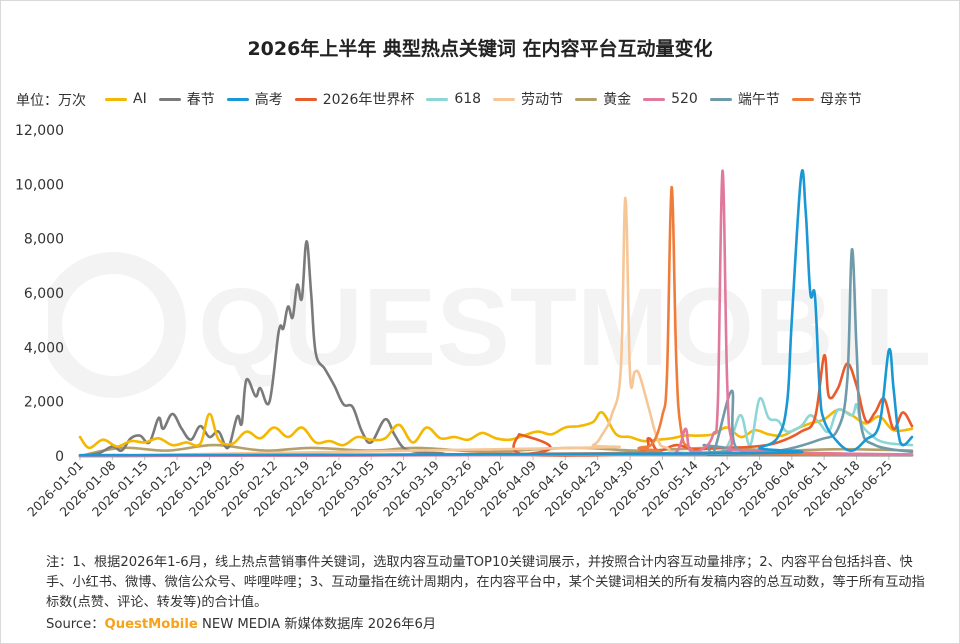  I want to click on series-line-2026年世界杯, so click(496, 405).